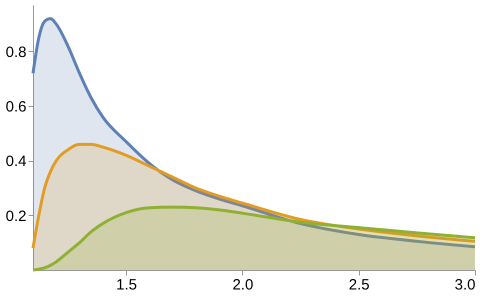 The image size is (482, 297). Describe the element at coordinates (359, 285) in the screenshot. I see `x-tick-label: 2.5` at that location.